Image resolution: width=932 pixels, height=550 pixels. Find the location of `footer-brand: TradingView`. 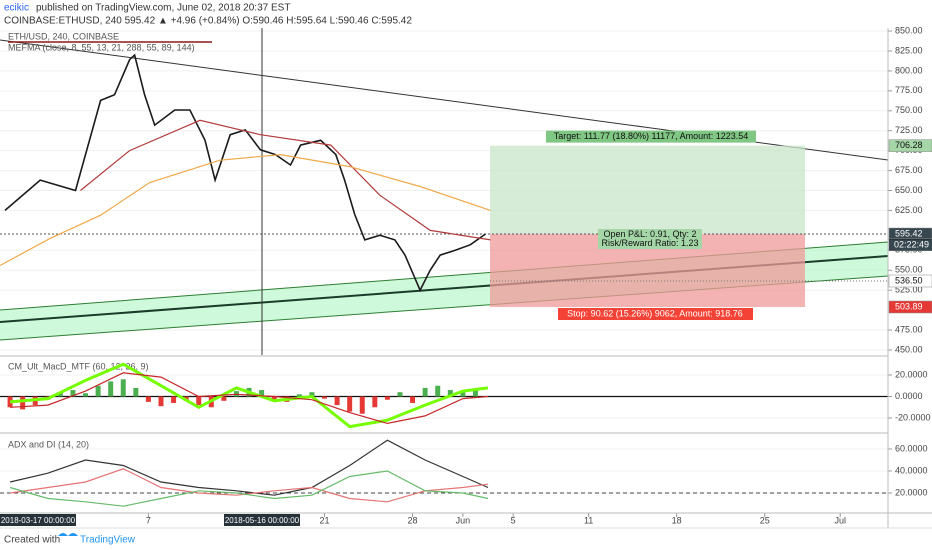

footer-brand: TradingView is located at coordinates (108, 540).